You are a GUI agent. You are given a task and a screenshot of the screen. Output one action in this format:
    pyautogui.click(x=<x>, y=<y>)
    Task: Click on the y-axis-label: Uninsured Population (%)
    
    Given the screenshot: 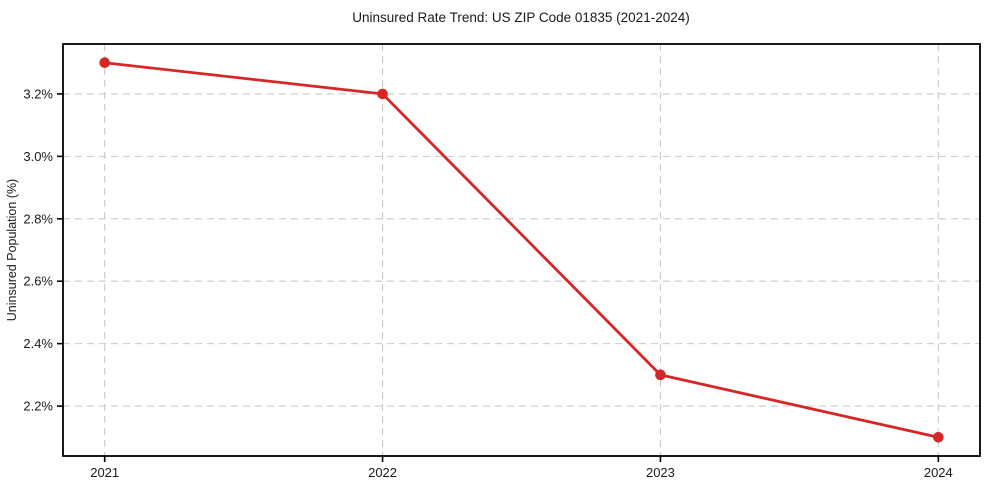 What is the action you would take?
    pyautogui.click(x=12, y=250)
    